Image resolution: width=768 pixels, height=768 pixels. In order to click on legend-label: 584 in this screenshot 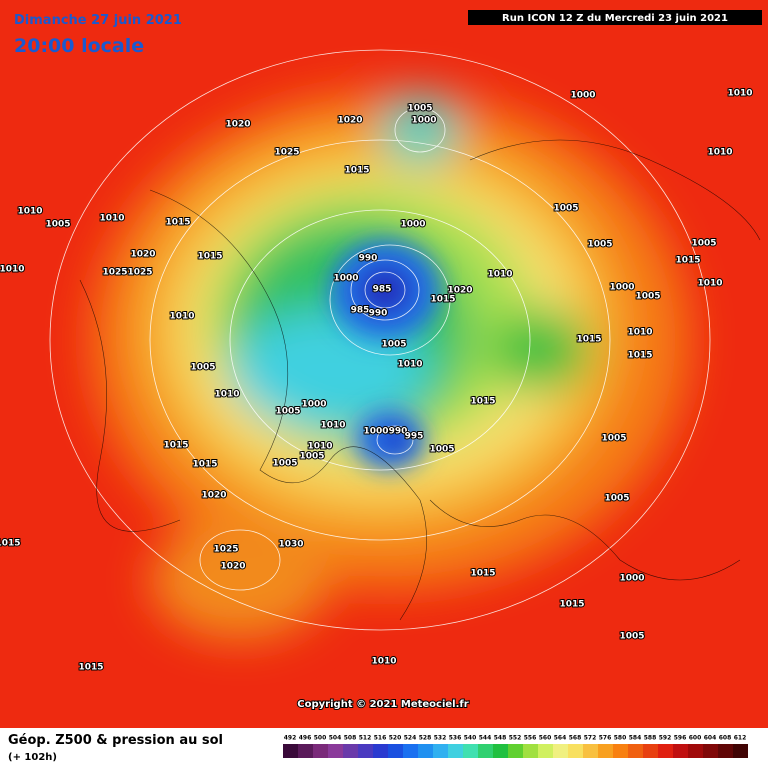, I will do `click(635, 738)`.